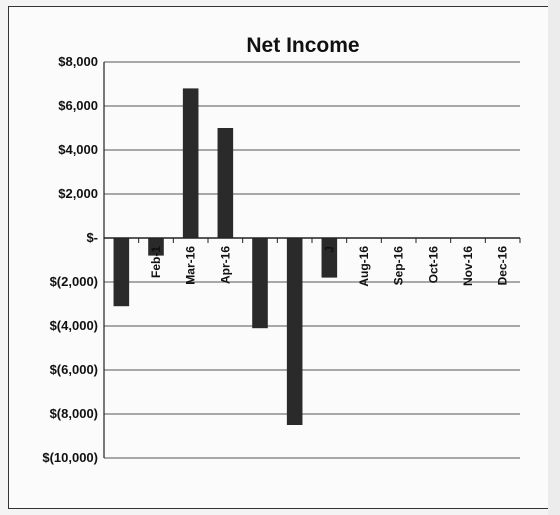  I want to click on x-tick-label: Nov-16, so click(468, 266).